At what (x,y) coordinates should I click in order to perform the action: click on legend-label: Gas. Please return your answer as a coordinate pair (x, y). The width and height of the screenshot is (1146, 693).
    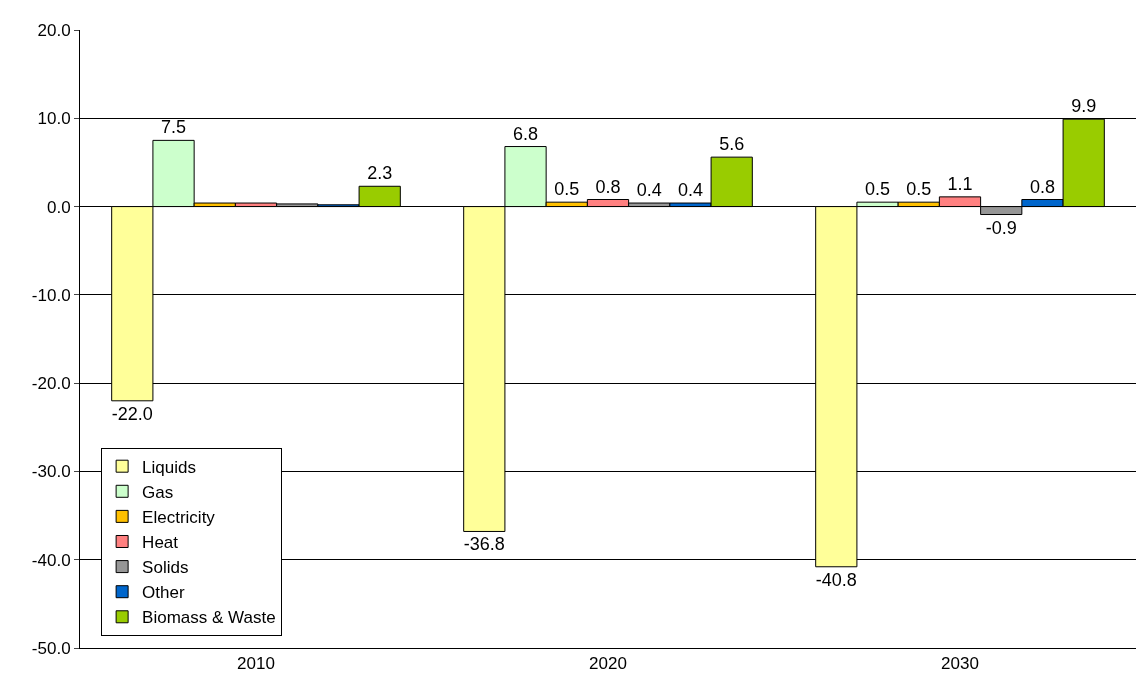
    Looking at the image, I should click on (158, 492).